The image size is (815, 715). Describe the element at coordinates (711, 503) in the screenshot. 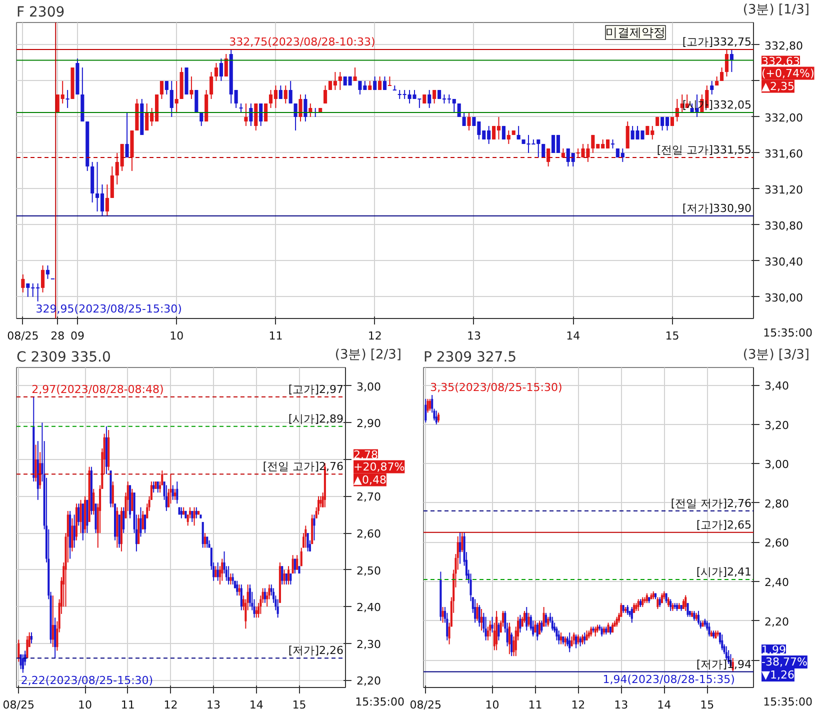

I see `ref-line-label: [전일 저가]2,76` at that location.